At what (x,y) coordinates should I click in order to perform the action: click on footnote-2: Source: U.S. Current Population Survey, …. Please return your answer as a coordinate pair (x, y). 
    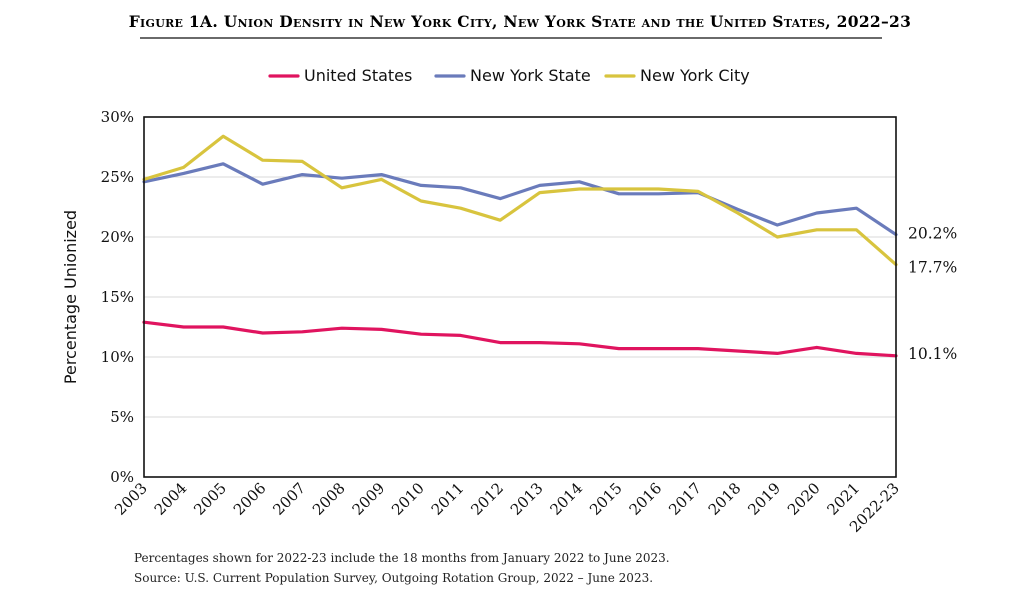
    Looking at the image, I should click on (393, 578).